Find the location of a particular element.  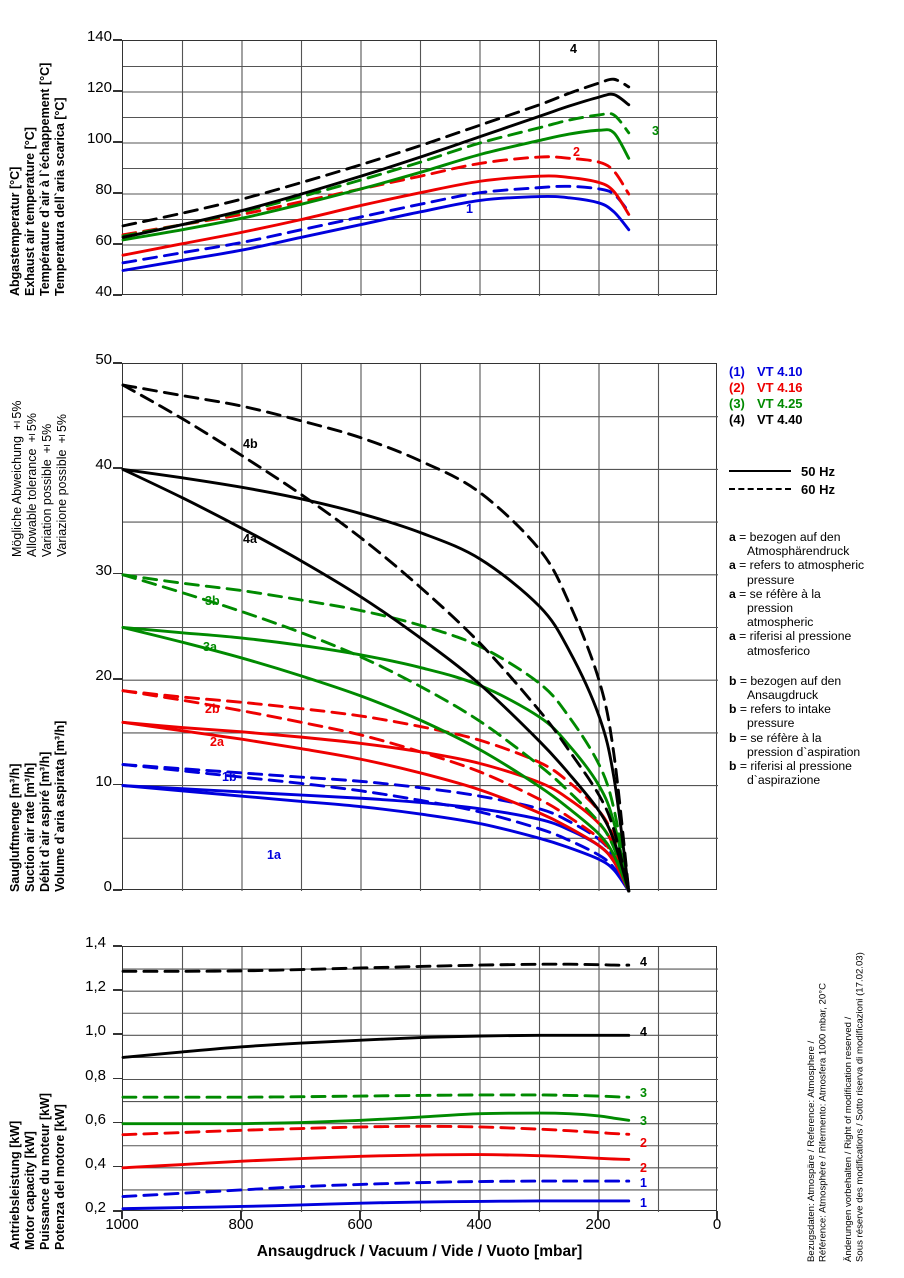

legend-note-line: b = bezogen auf den is located at coordinates (785, 680).